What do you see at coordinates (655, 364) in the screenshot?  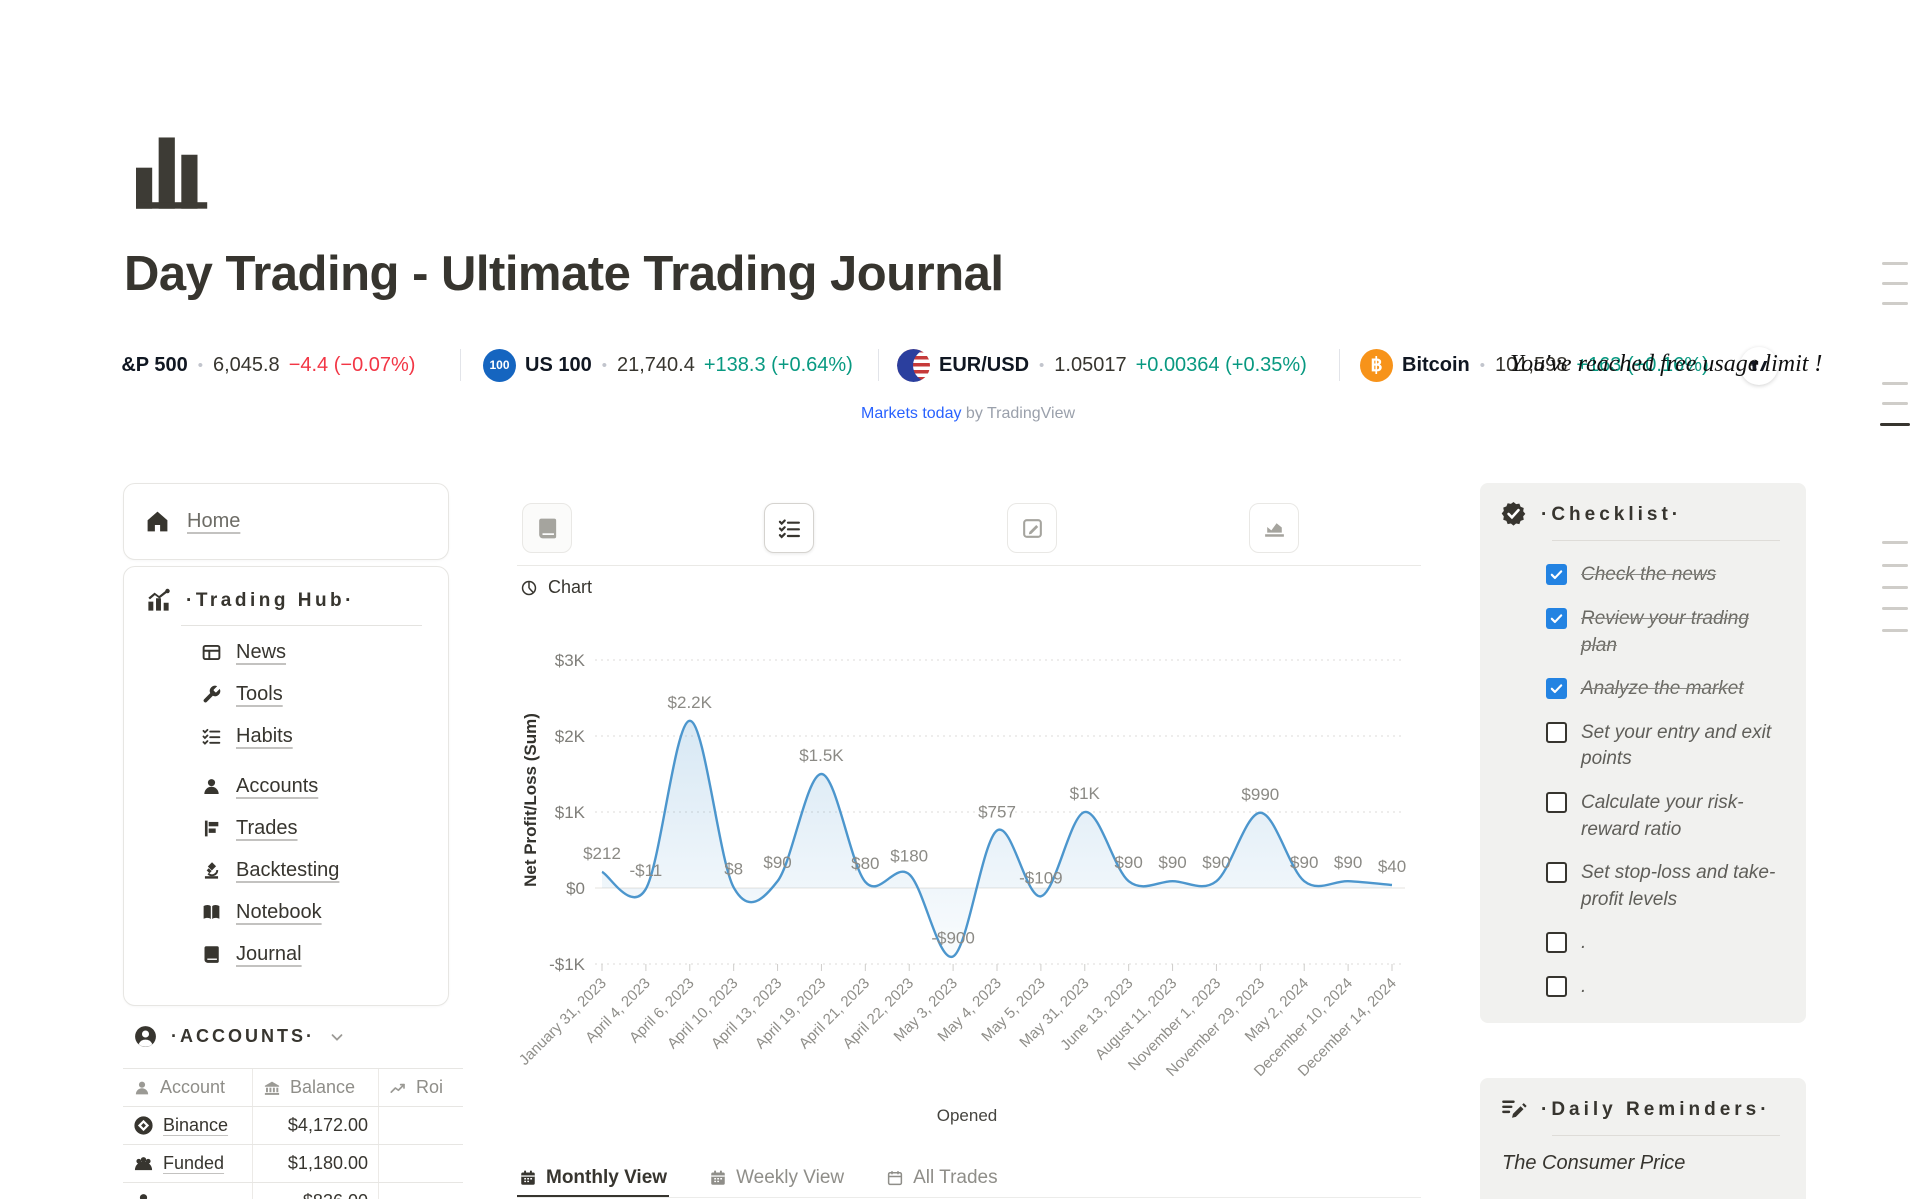 I see `ticker-value: 21,740.4` at bounding box center [655, 364].